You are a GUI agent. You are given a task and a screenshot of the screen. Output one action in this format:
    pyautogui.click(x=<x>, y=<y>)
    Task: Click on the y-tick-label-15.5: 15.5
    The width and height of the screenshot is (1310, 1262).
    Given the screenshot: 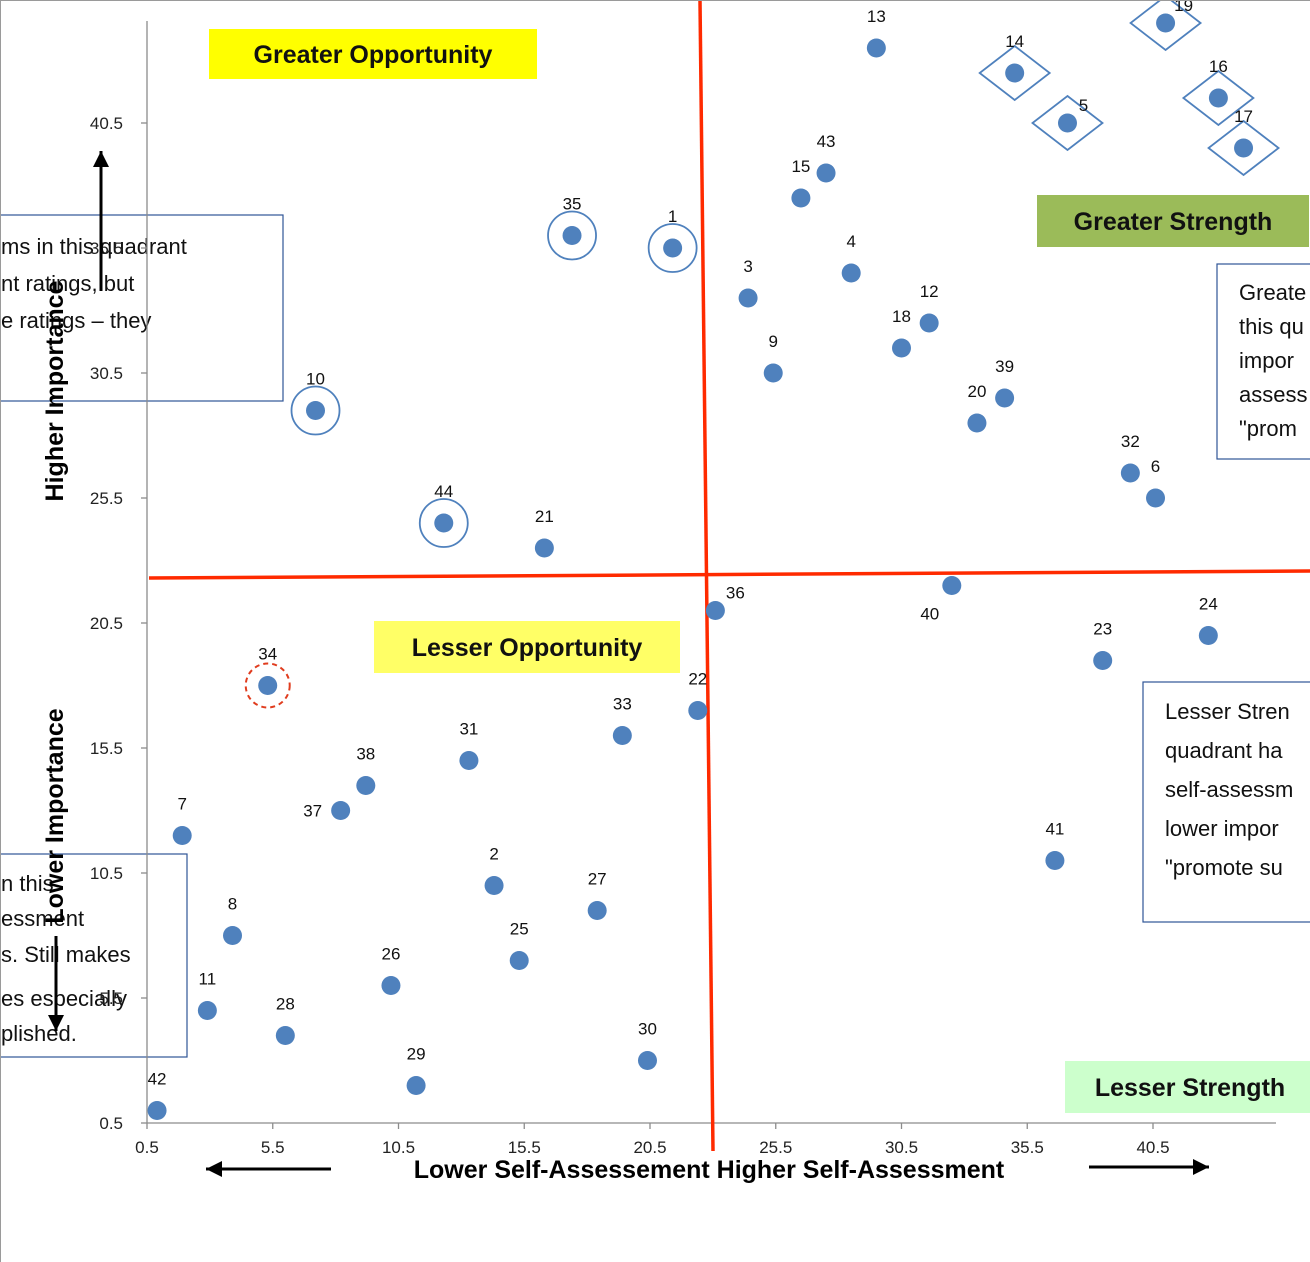 What is the action you would take?
    pyautogui.click(x=106, y=748)
    